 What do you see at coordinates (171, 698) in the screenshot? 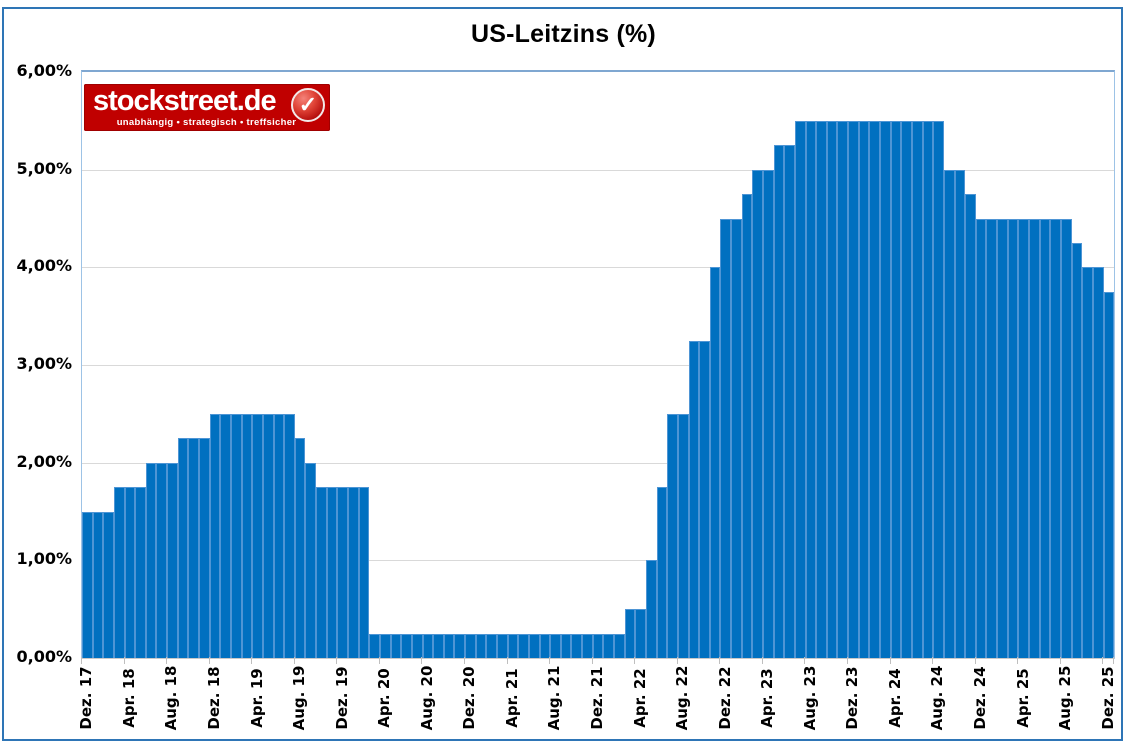
I see `x-tick-label: Aug. 18` at bounding box center [171, 698].